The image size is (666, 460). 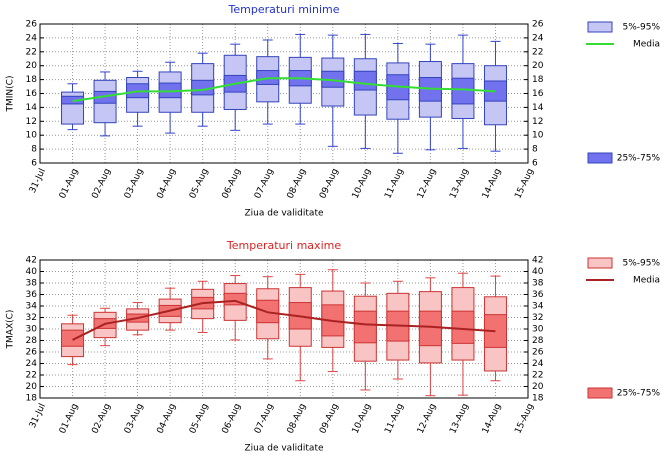 What do you see at coordinates (32, 341) in the screenshot?
I see `y-tick-label: 28` at bounding box center [32, 341].